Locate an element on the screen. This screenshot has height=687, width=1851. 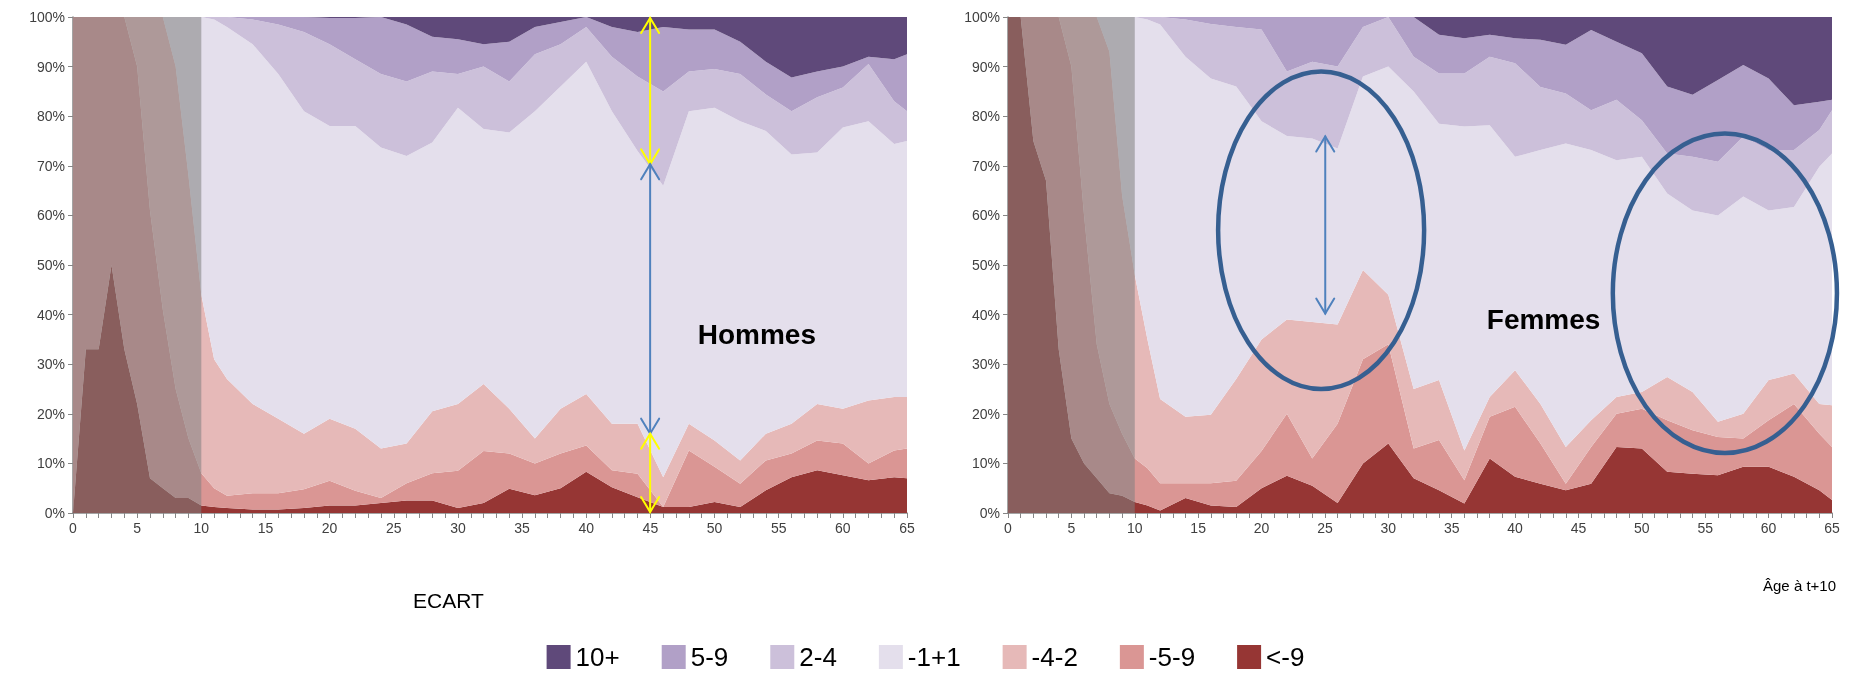
annotation: Hommes is located at coordinates (757, 334).